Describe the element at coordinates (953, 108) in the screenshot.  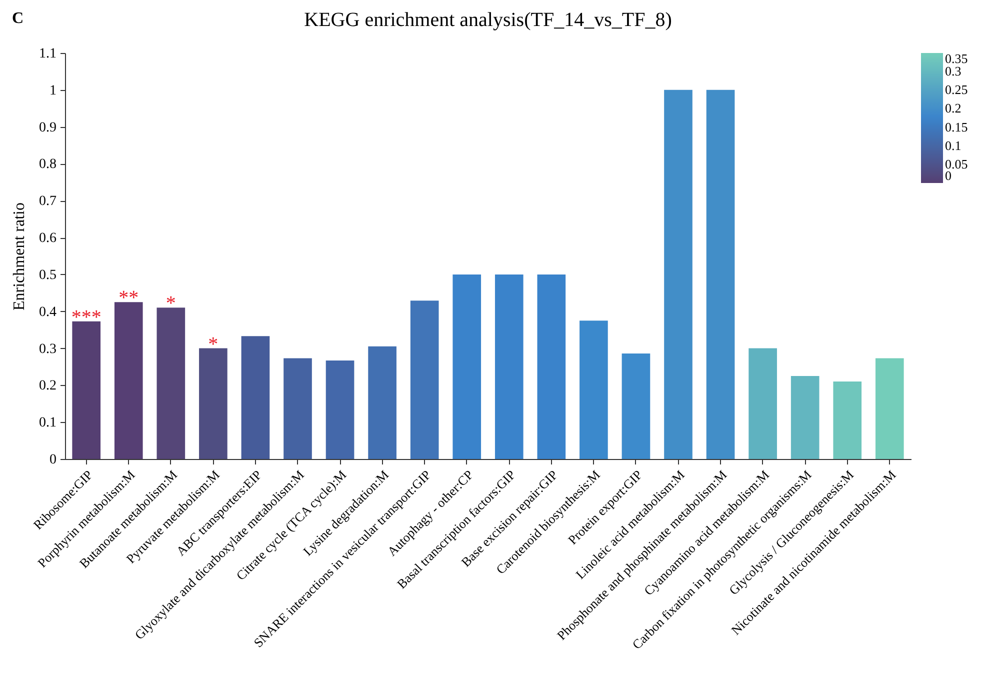
I see `color-bar-label: 0.2` at that location.